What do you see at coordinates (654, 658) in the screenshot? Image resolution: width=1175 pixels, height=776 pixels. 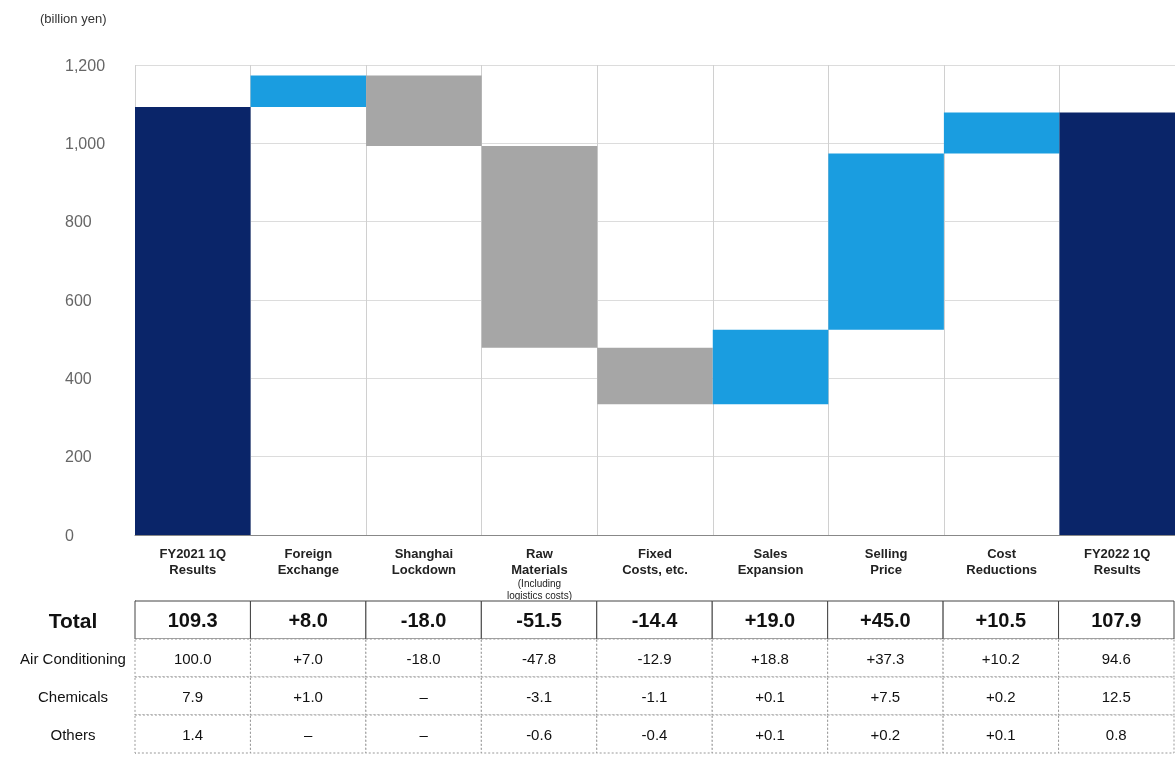 I see `data-label: -12.9` at bounding box center [654, 658].